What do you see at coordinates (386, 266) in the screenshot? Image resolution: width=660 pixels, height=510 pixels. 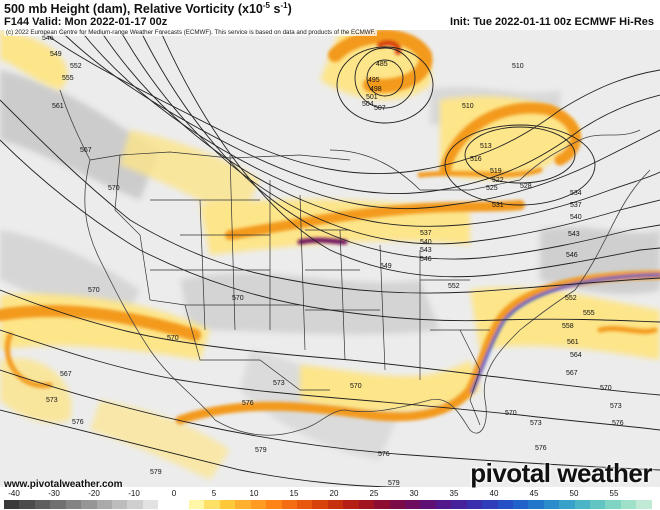 I see `contour-label: 549` at bounding box center [386, 266].